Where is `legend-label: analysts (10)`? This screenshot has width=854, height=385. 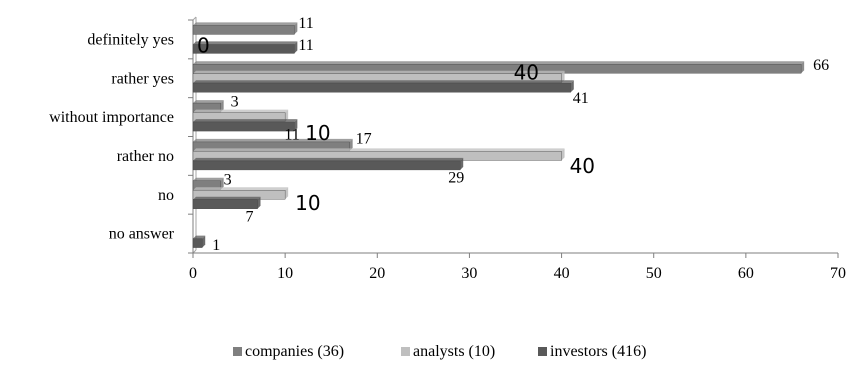
legend-label: analysts (10) is located at coordinates (454, 351).